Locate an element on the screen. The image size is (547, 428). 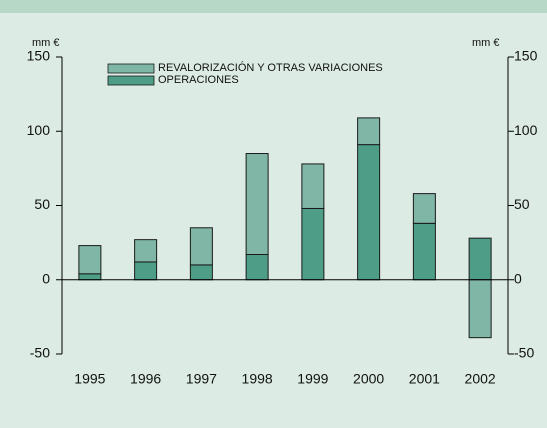
y-tick-label: 150 is located at coordinates (39, 56).